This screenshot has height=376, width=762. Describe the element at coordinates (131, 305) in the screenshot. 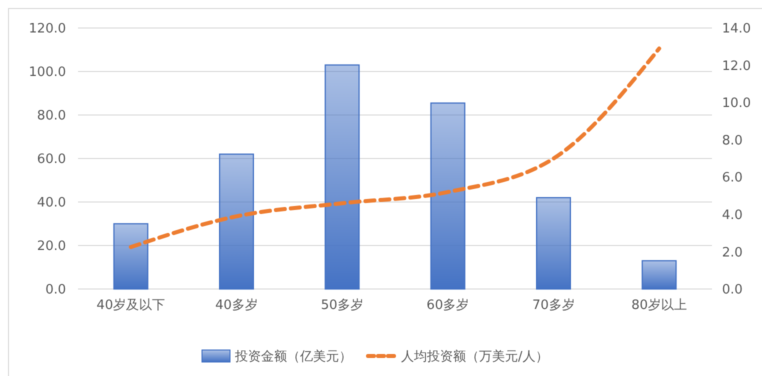

I see `x-tick-label: 40岁及以下` at that location.